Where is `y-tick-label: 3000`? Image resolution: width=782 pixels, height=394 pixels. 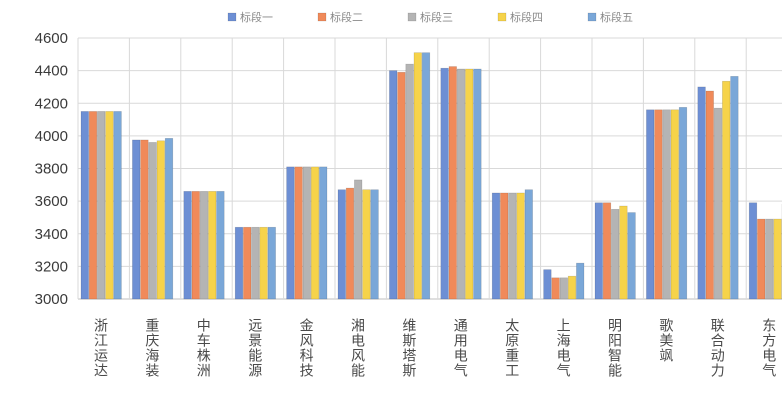
y-tick-label: 3000 is located at coordinates (51, 299).